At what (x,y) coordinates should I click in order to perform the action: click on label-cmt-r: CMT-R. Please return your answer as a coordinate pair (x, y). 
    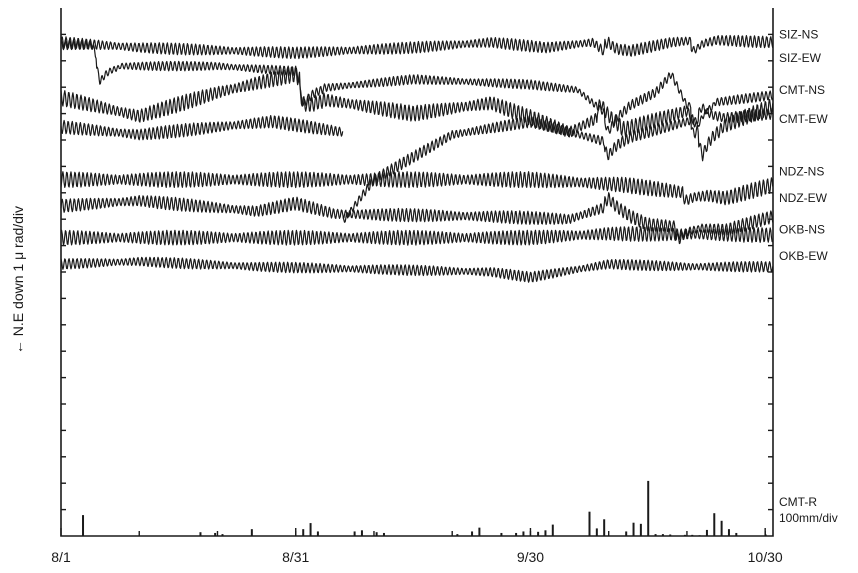
    Looking at the image, I should click on (798, 502).